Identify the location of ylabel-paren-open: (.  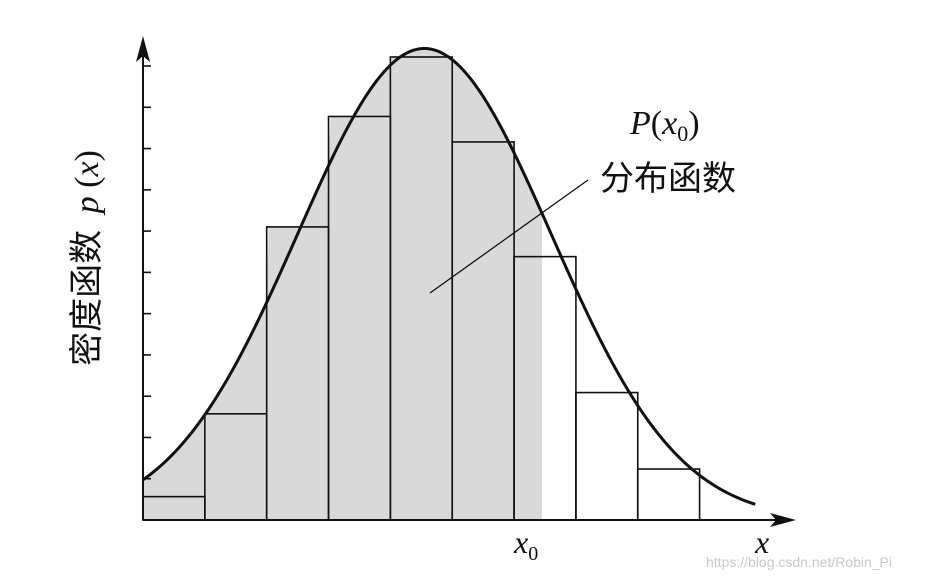
(87, 182).